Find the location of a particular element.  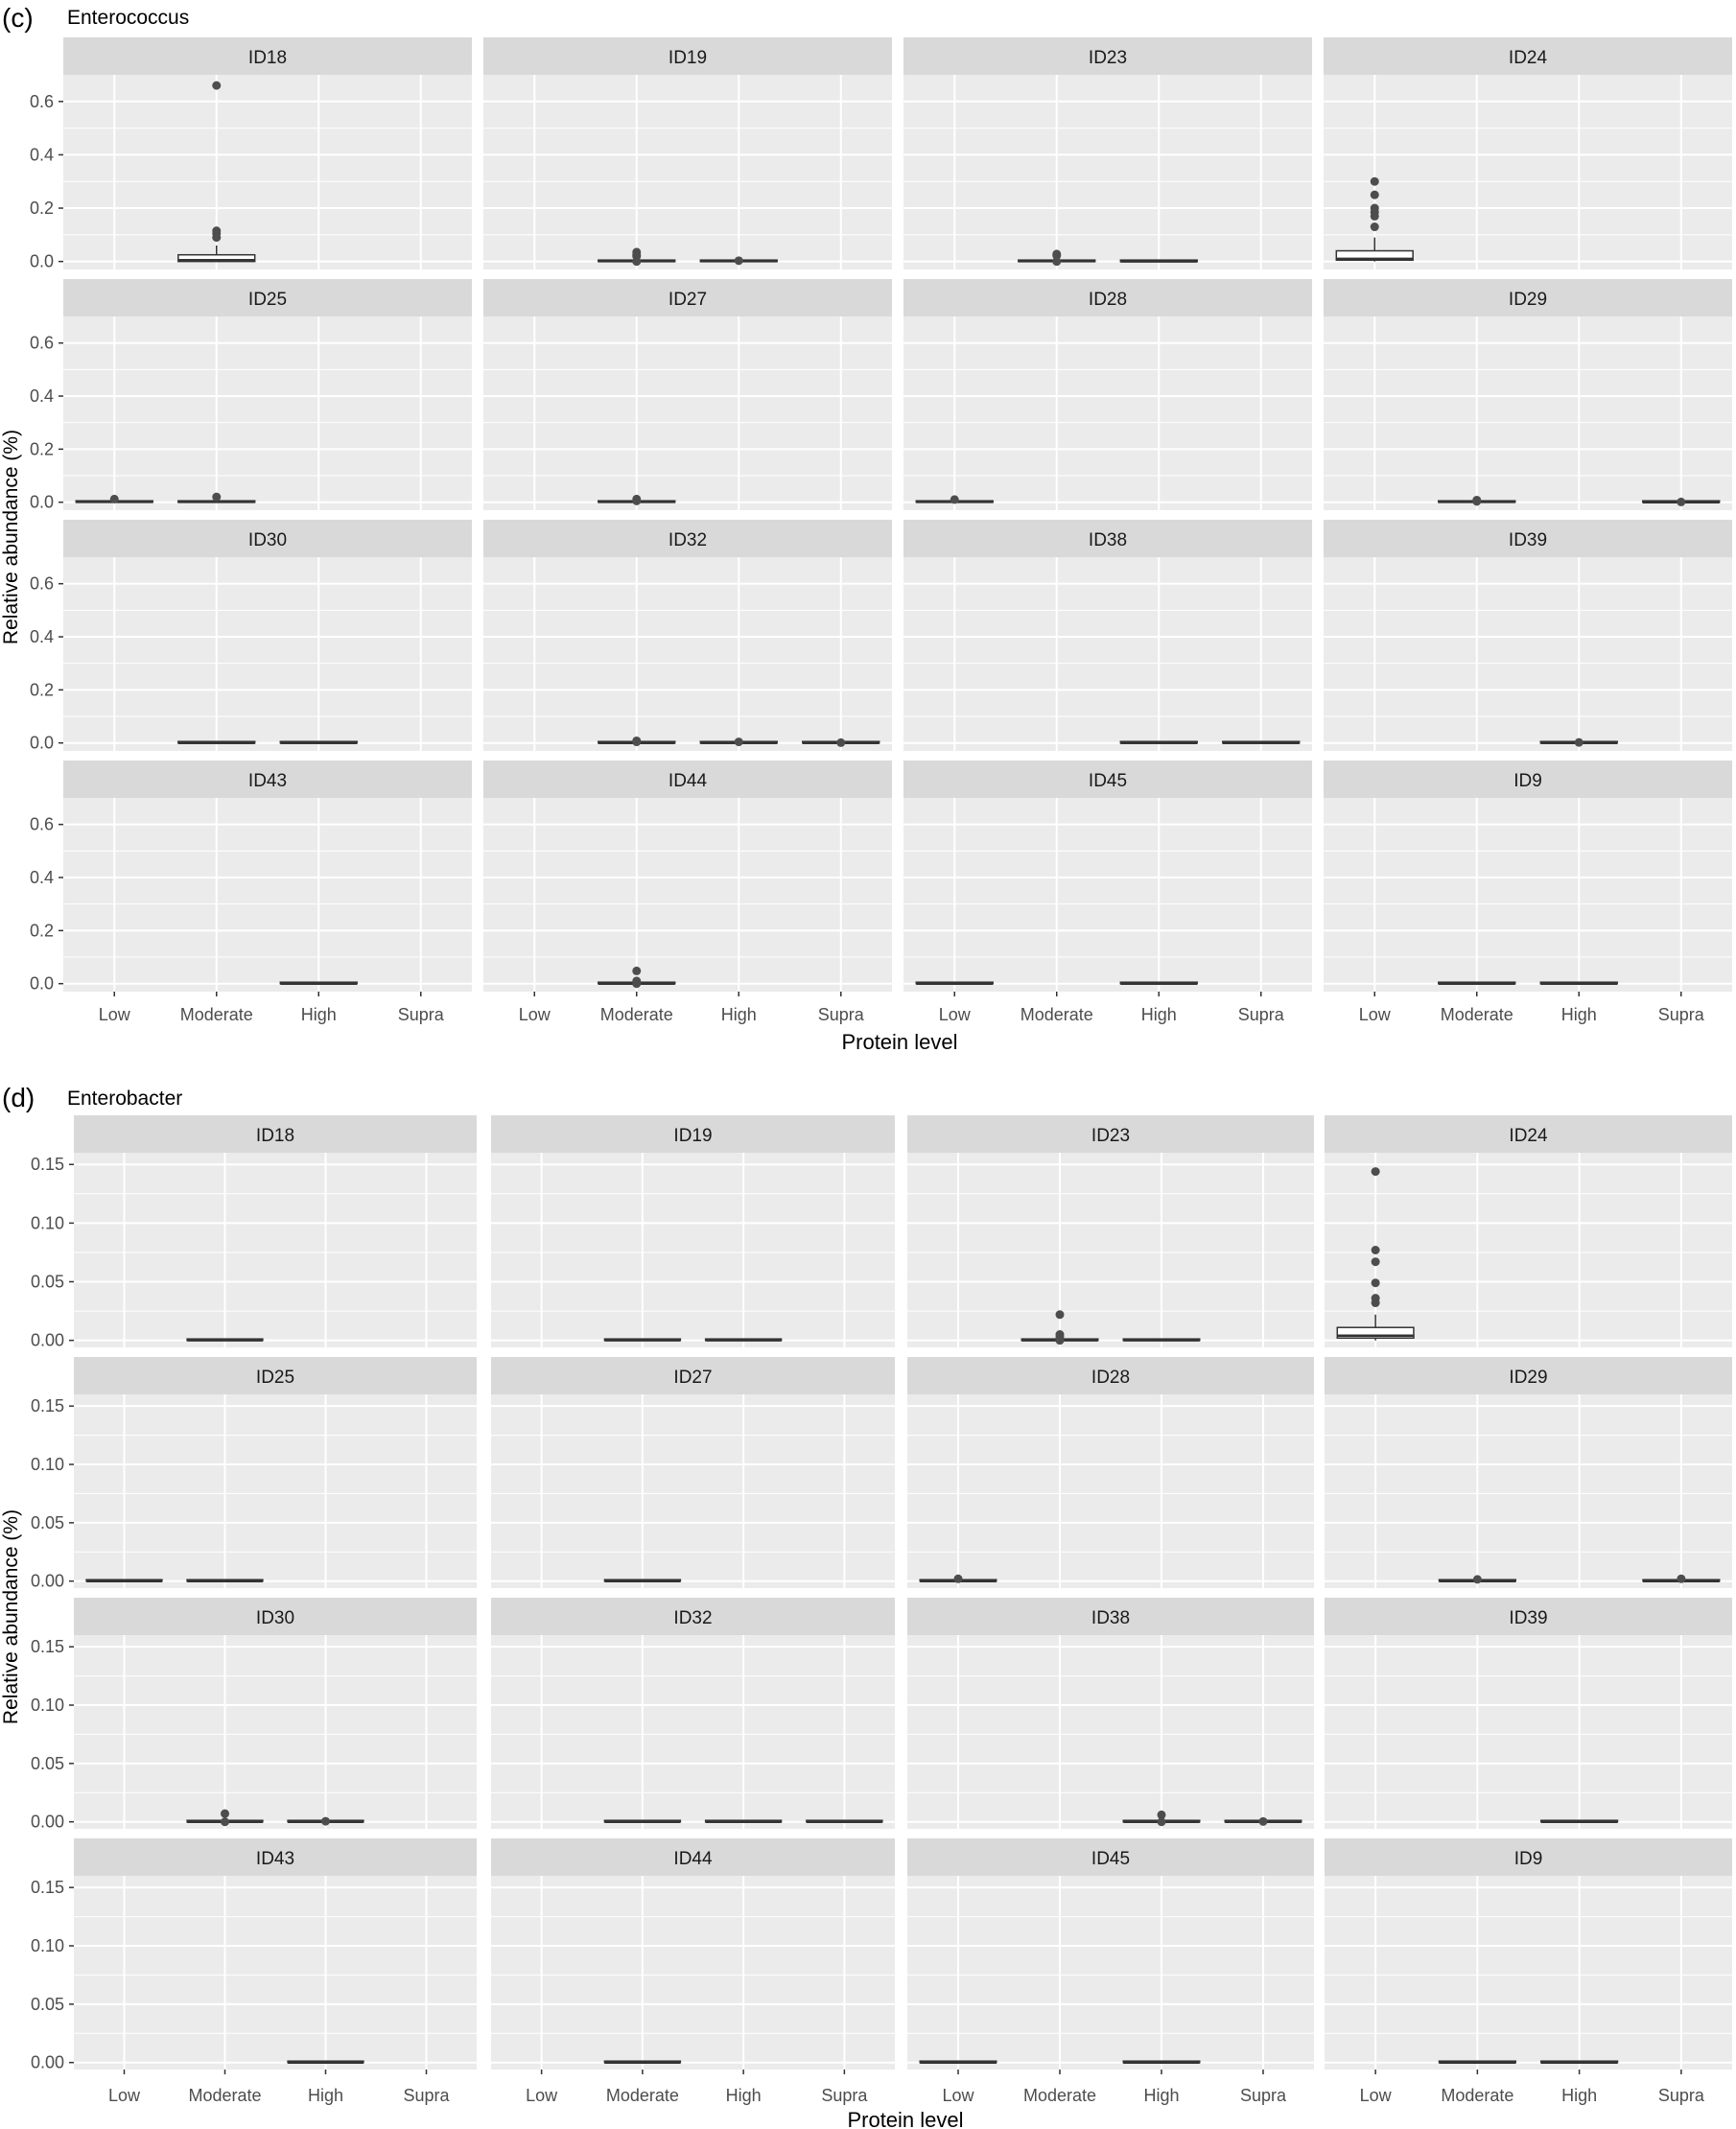

facet-panel-id25 is located at coordinates (267, 413).